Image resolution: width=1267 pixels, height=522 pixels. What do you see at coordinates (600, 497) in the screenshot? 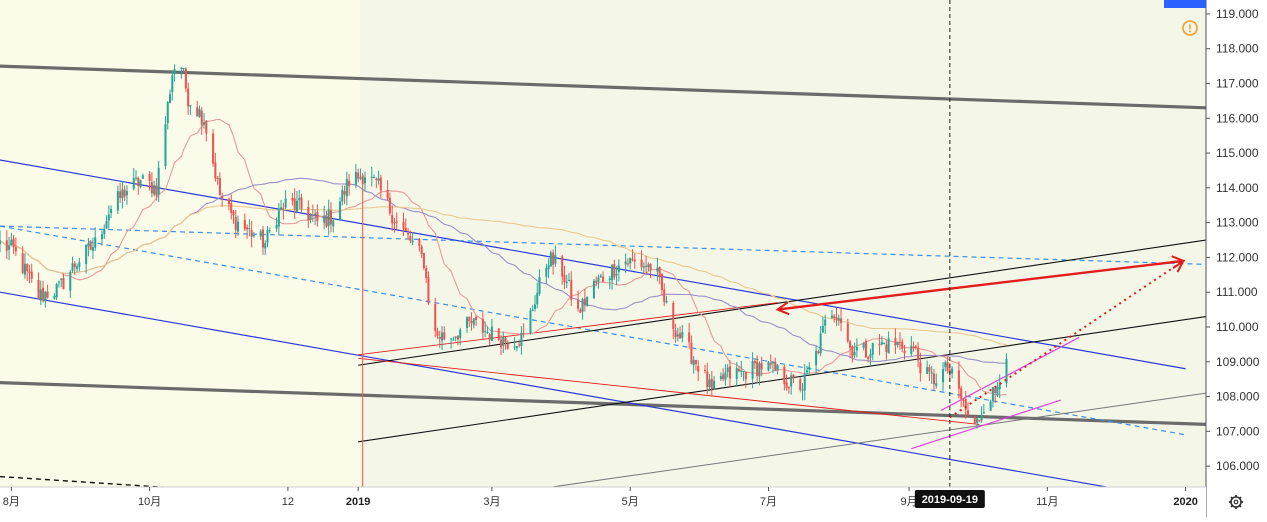
I see `time-ticks: 8月 10月 12 2019 3月 5月 7月 9月 11月 2020` at bounding box center [600, 497].